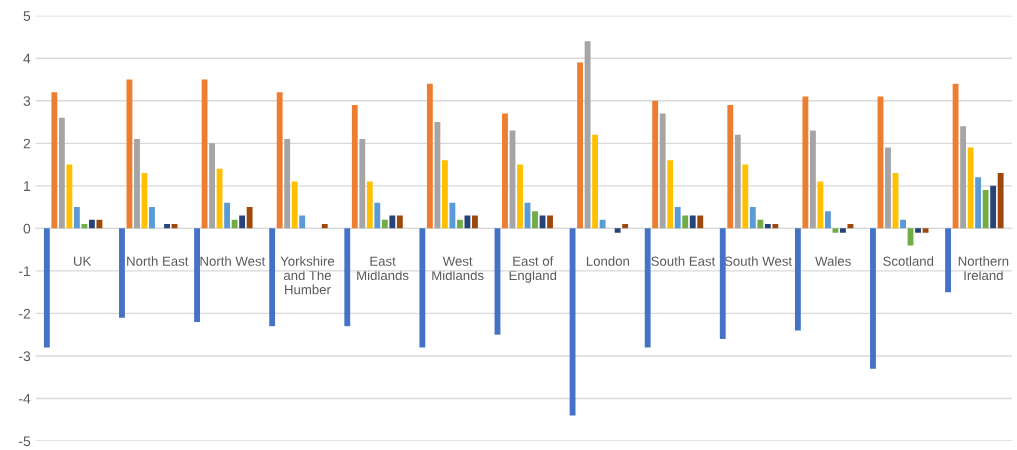 The image size is (1017, 450). I want to click on x-tick-label: Scotland, so click(908, 261).